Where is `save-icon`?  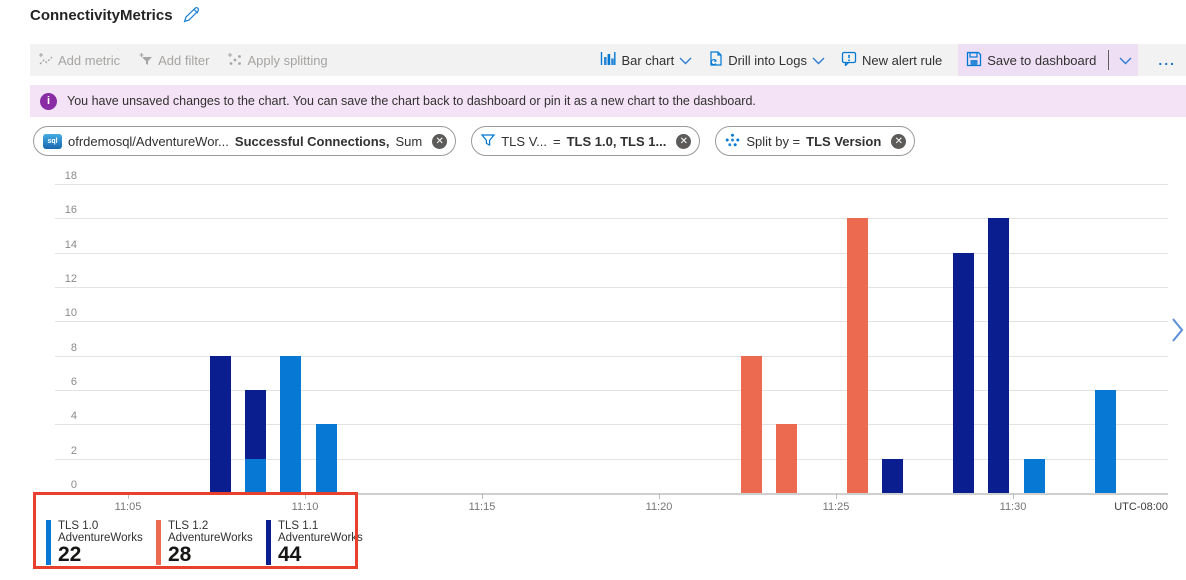 save-icon is located at coordinates (974, 60).